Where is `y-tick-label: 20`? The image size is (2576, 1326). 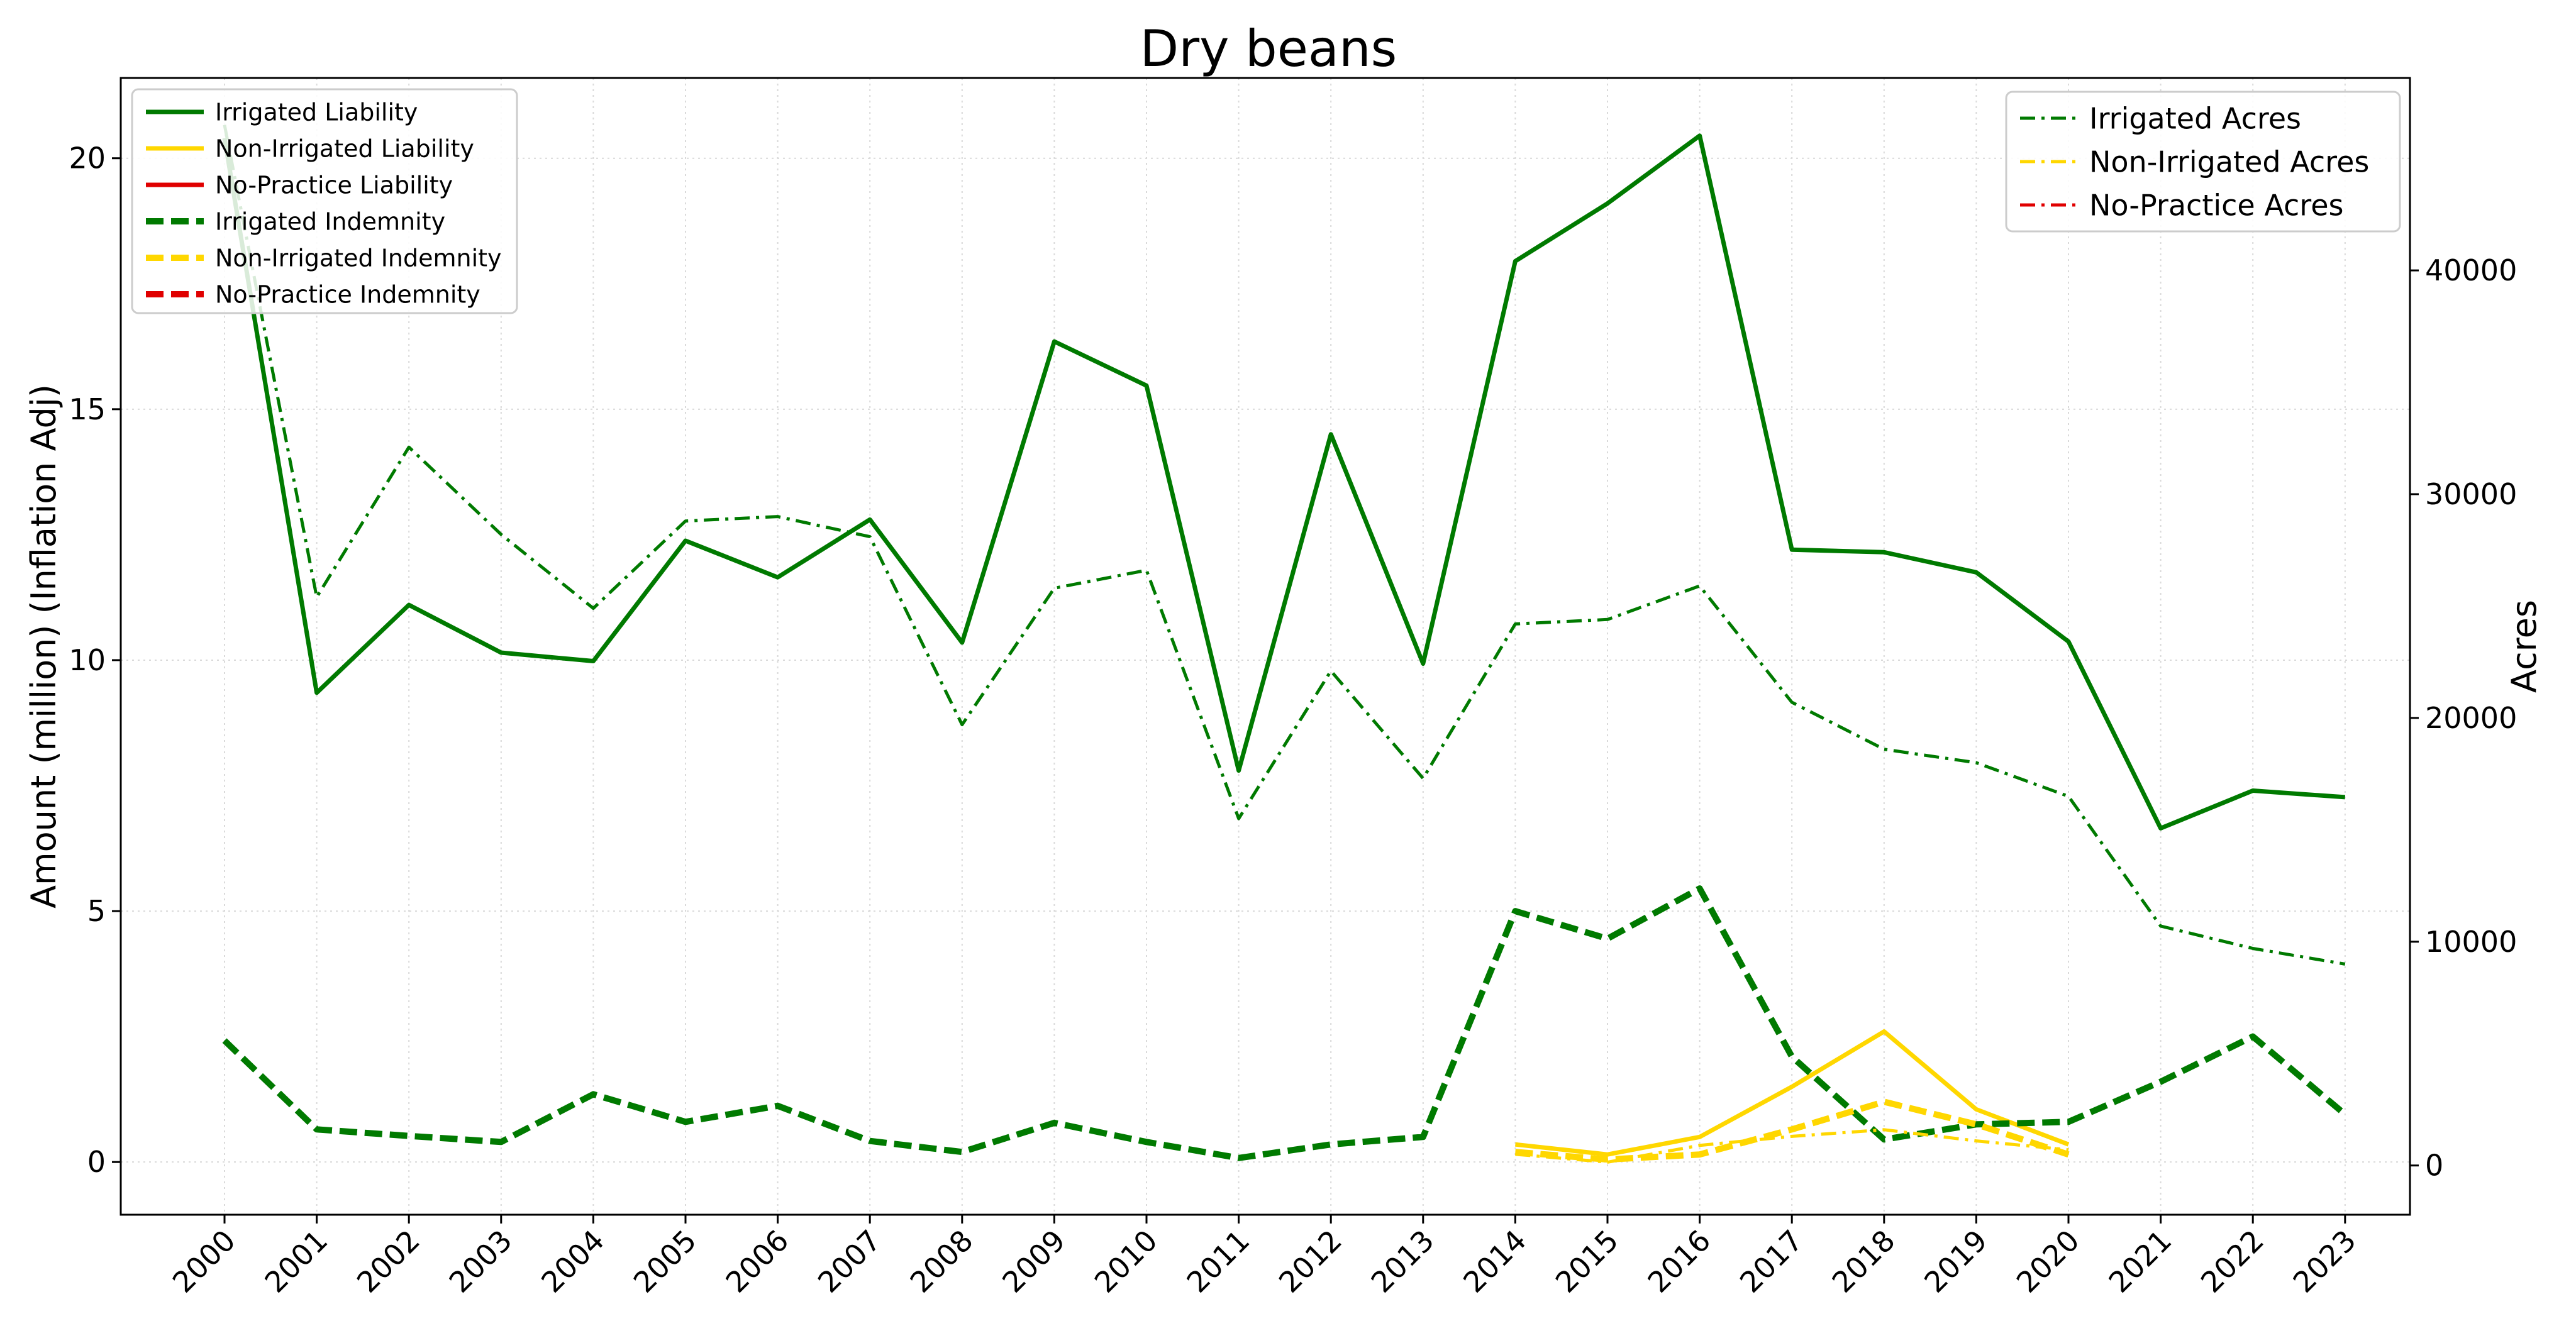 y-tick-label: 20 is located at coordinates (87, 158).